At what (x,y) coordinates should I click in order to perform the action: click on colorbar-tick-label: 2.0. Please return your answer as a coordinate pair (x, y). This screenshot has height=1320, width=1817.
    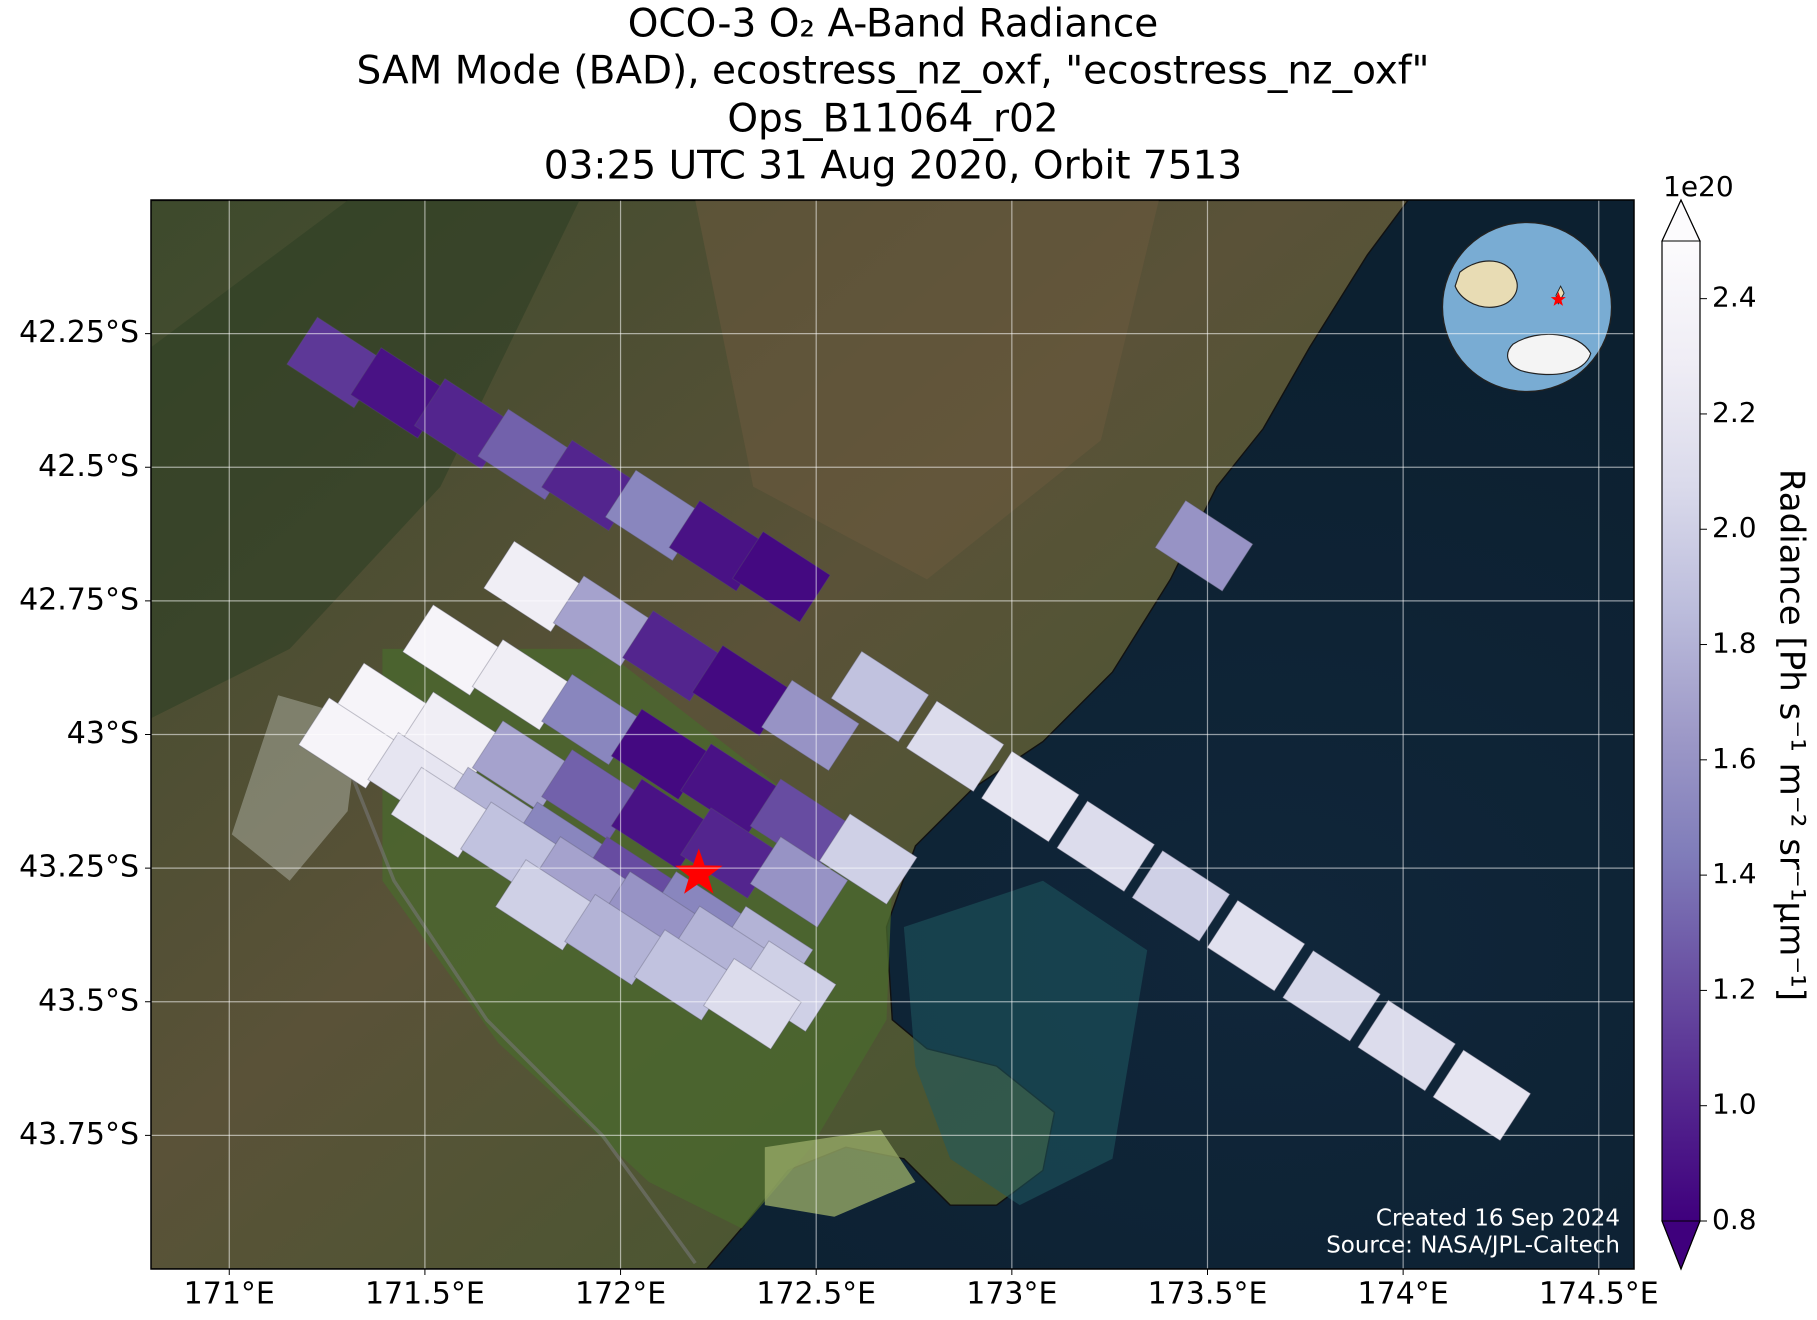
    Looking at the image, I should click on (1734, 527).